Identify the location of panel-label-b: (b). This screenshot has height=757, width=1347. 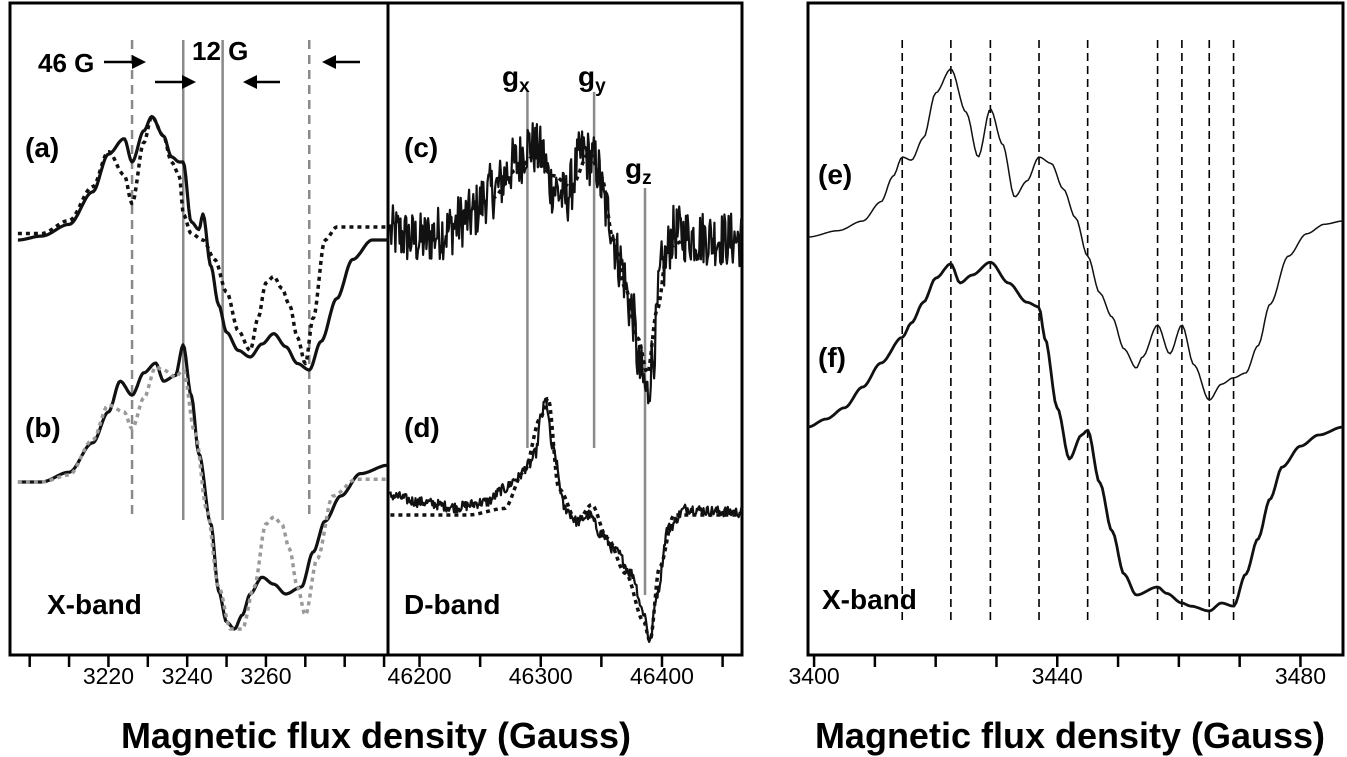
(43, 427).